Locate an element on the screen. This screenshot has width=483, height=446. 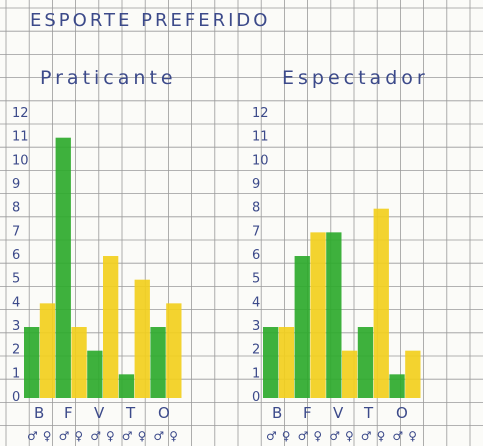
chart-title: Praticante is located at coordinates (108, 78).